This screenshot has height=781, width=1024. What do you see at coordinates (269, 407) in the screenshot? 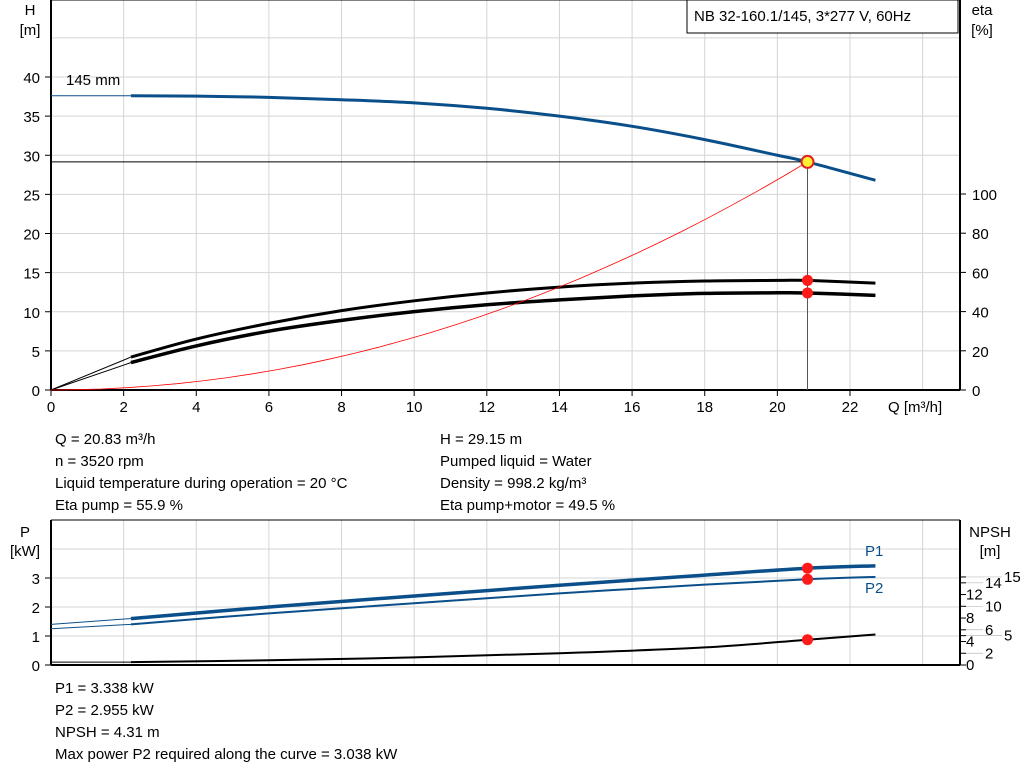
I see `x-tick-label: 6` at bounding box center [269, 407].